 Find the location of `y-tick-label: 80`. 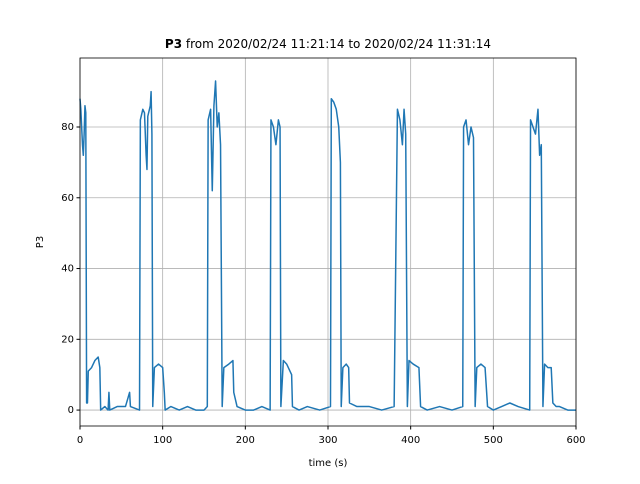

y-tick-label: 80 is located at coordinates (67, 127).